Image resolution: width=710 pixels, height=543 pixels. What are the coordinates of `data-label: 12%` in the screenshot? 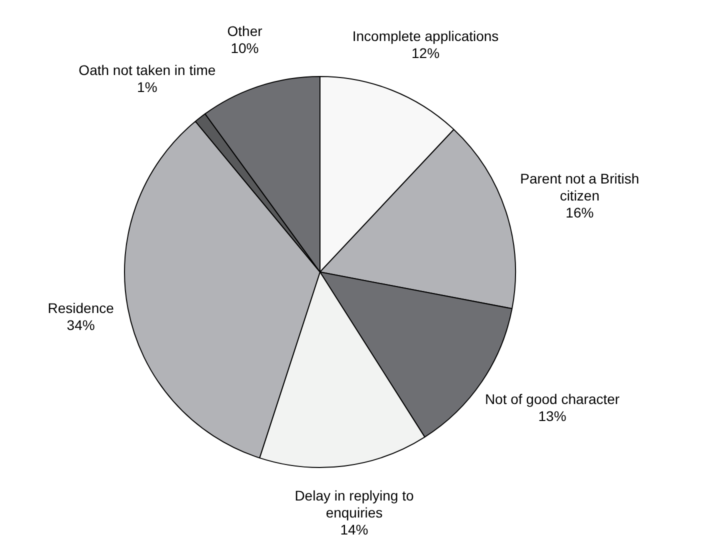 It's located at (426, 52).